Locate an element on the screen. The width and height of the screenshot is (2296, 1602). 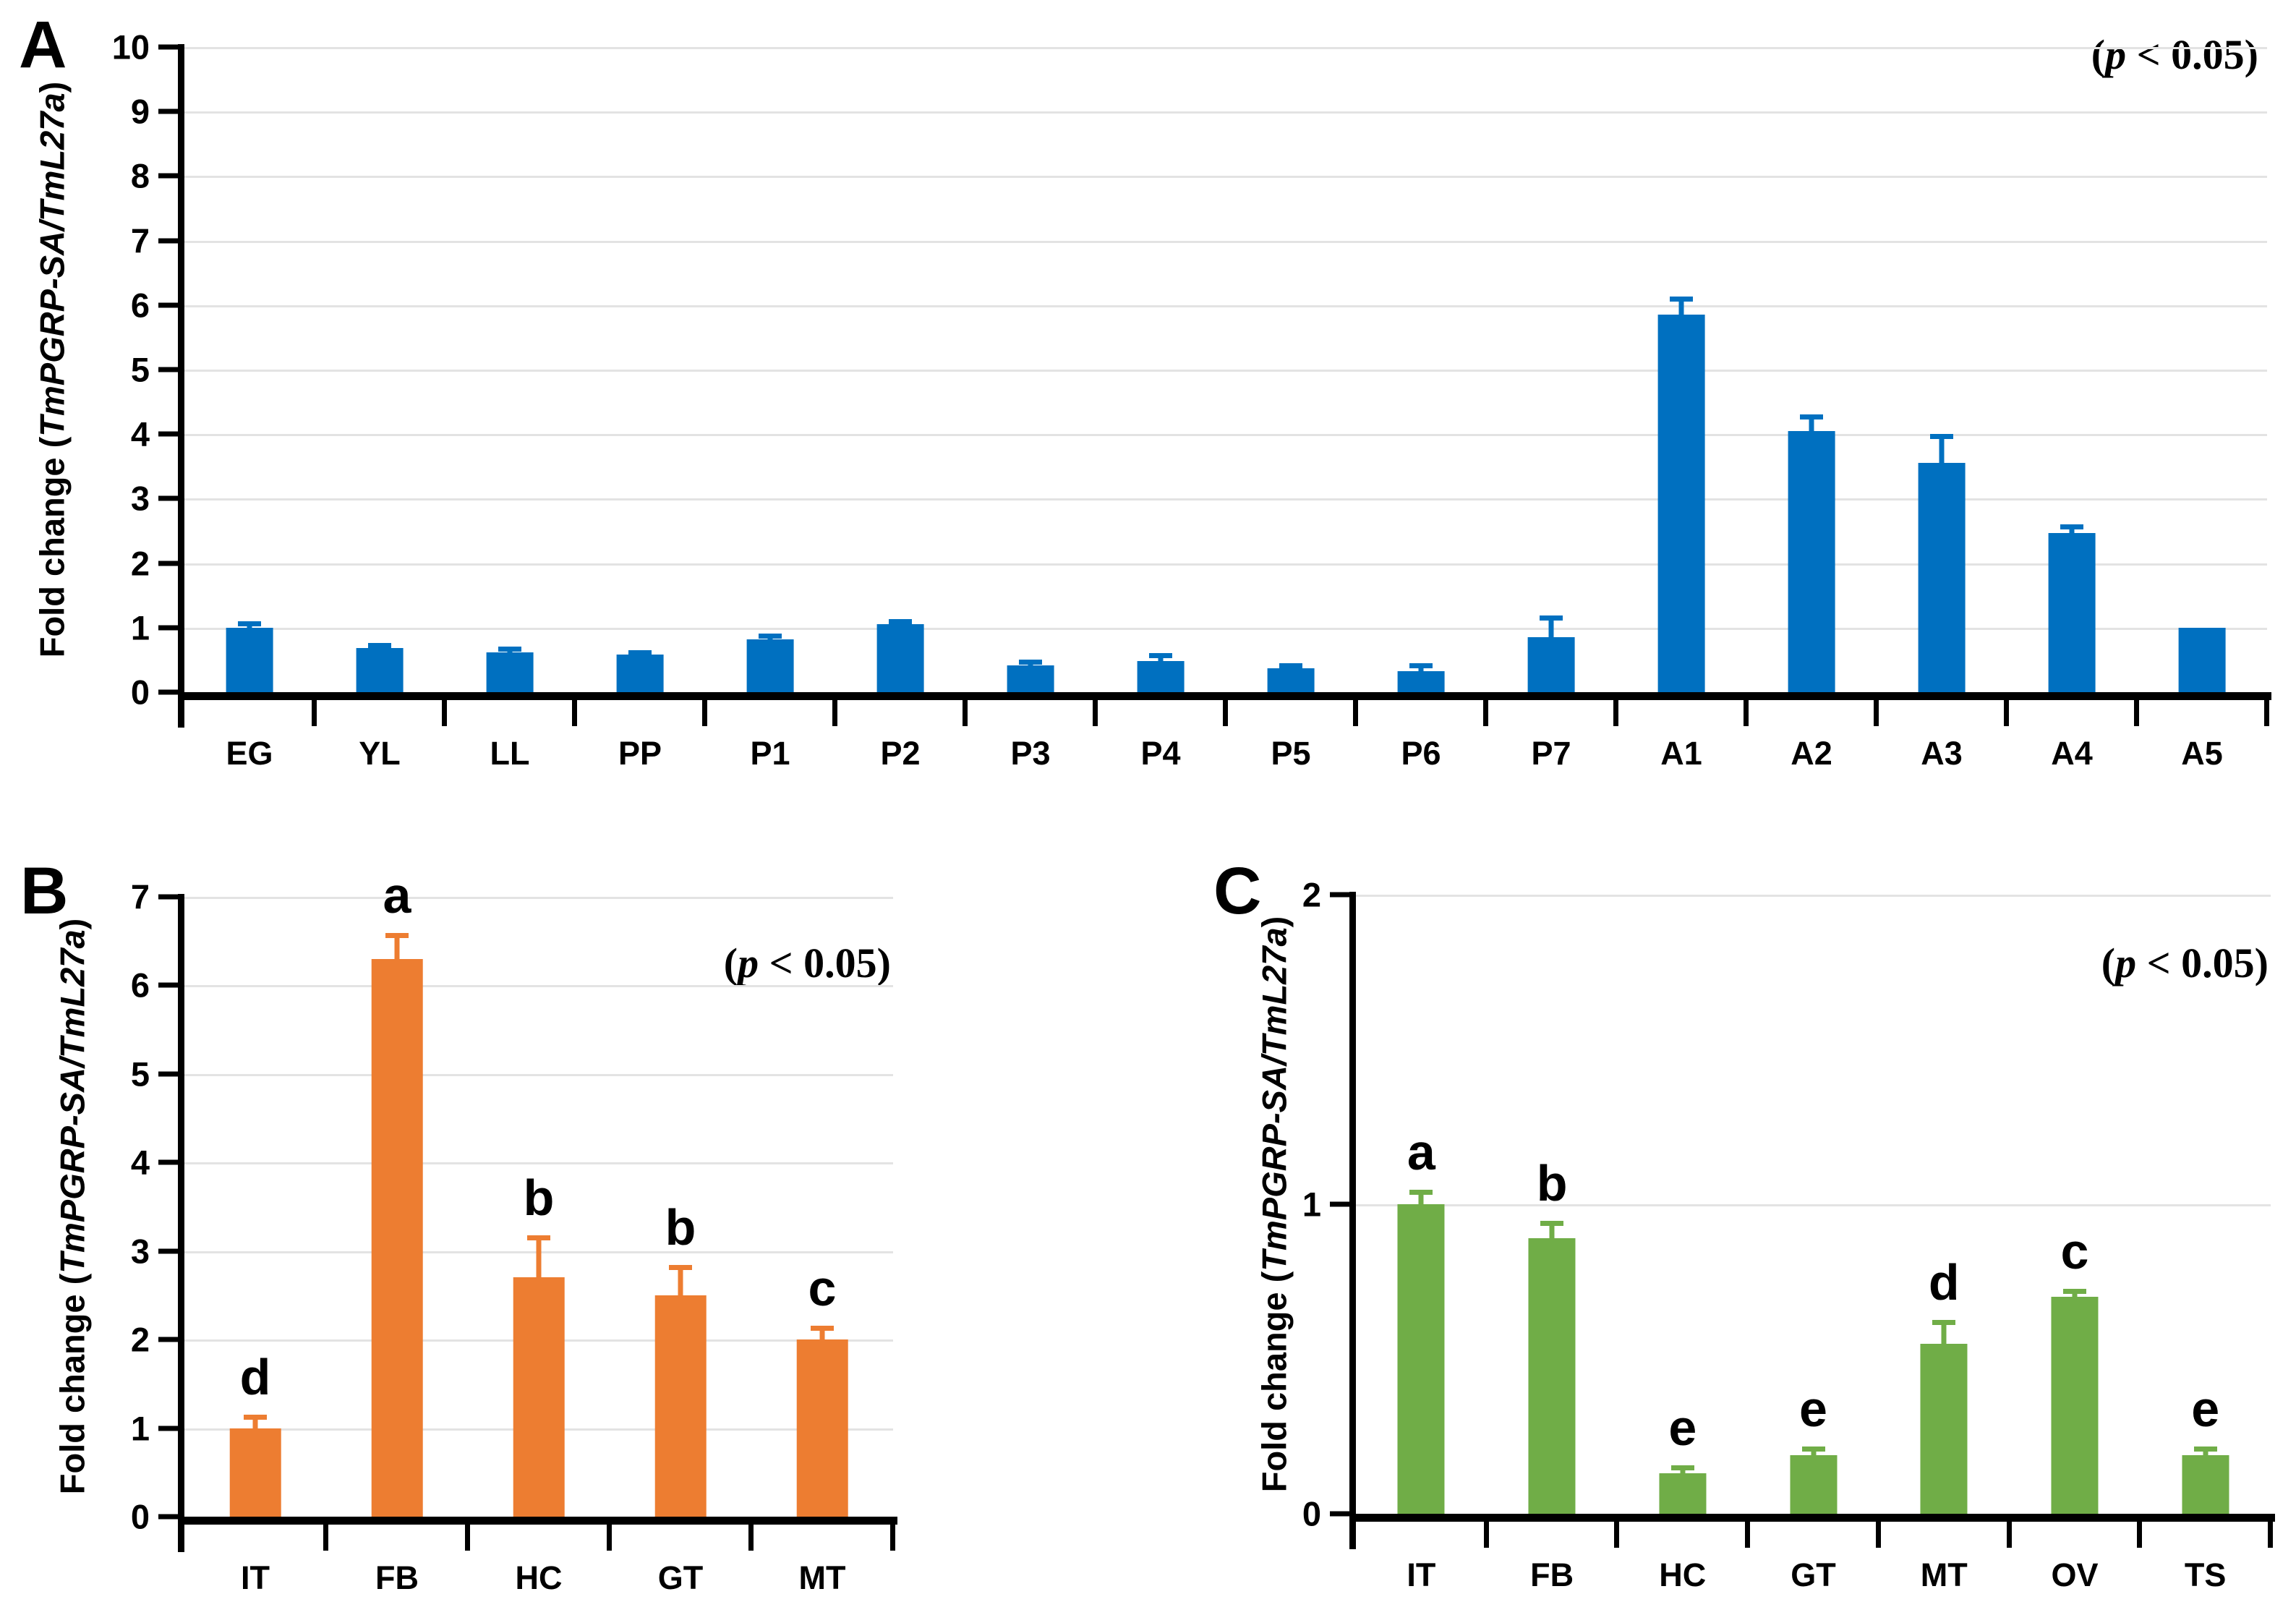
y-tick-label: 1 is located at coordinates (140, 627).